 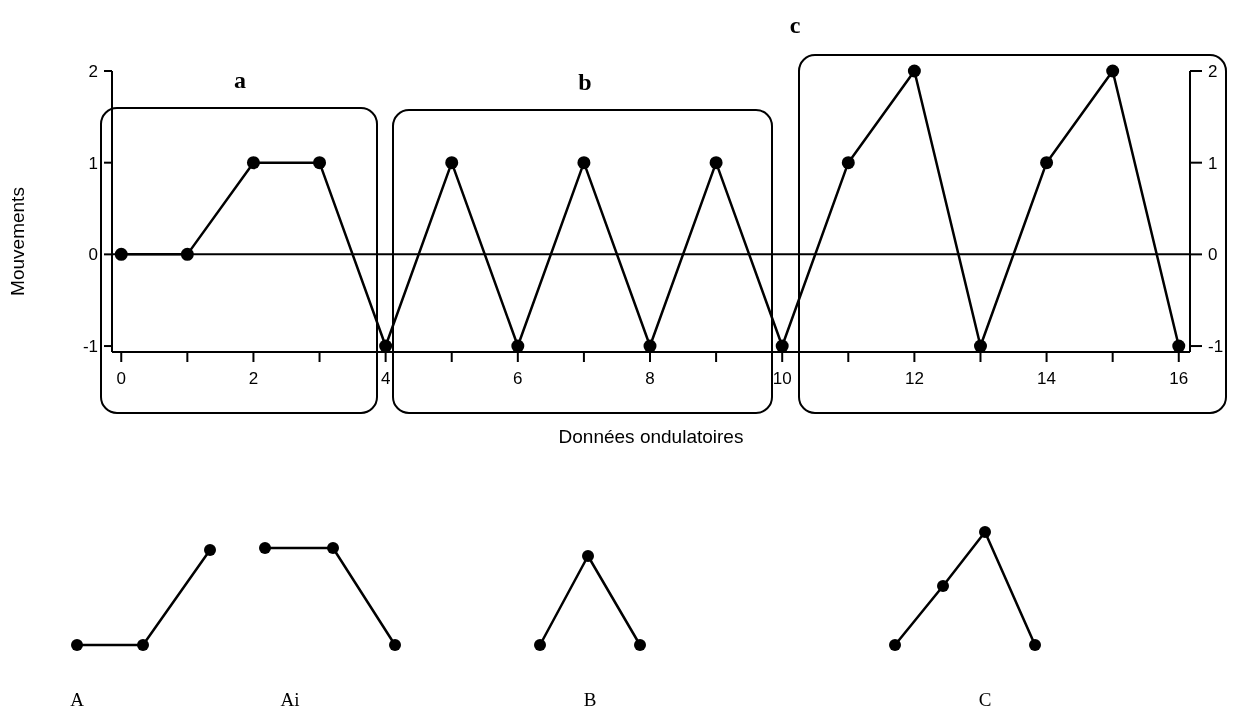 I want to click on x-tick-label: 2, so click(x=253, y=378).